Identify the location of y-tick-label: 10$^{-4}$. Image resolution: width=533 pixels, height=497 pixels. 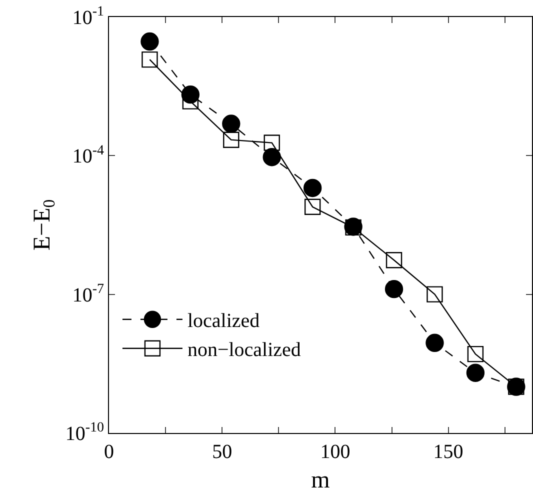
(88, 155).